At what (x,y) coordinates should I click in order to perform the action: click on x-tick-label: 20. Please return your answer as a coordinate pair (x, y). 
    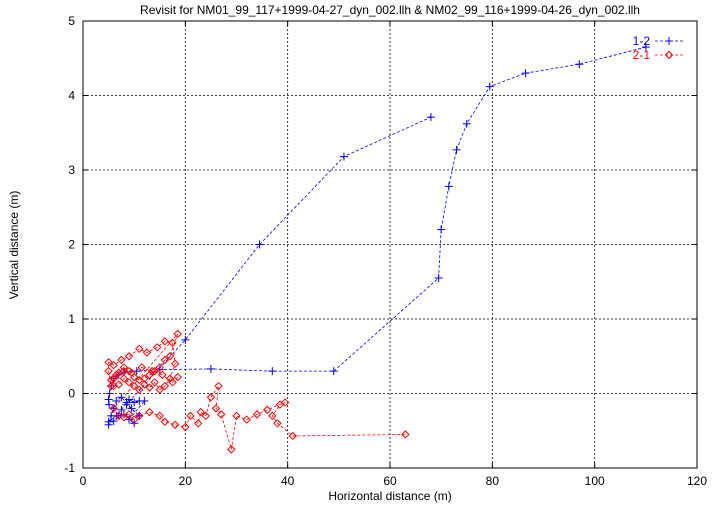
    Looking at the image, I should click on (186, 481).